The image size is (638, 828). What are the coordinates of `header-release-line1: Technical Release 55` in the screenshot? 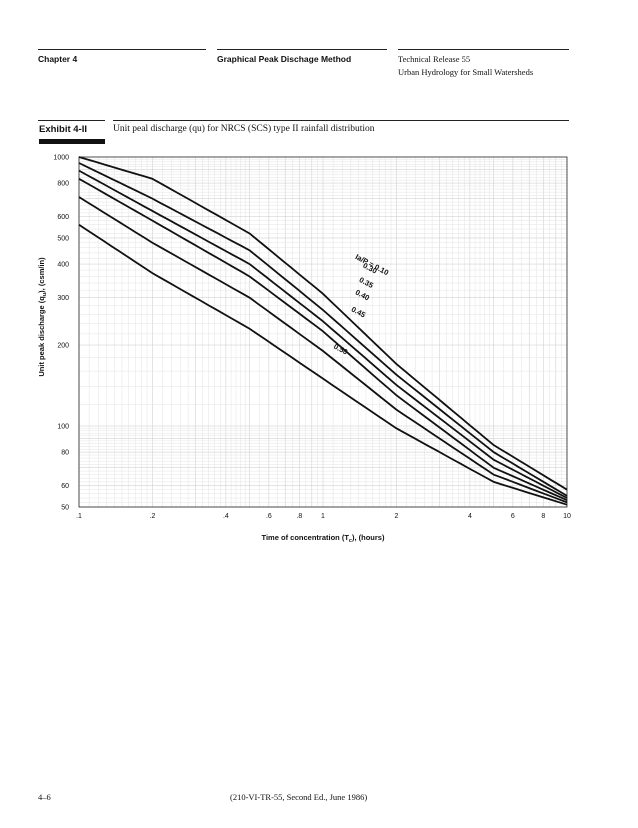 It's located at (434, 59).